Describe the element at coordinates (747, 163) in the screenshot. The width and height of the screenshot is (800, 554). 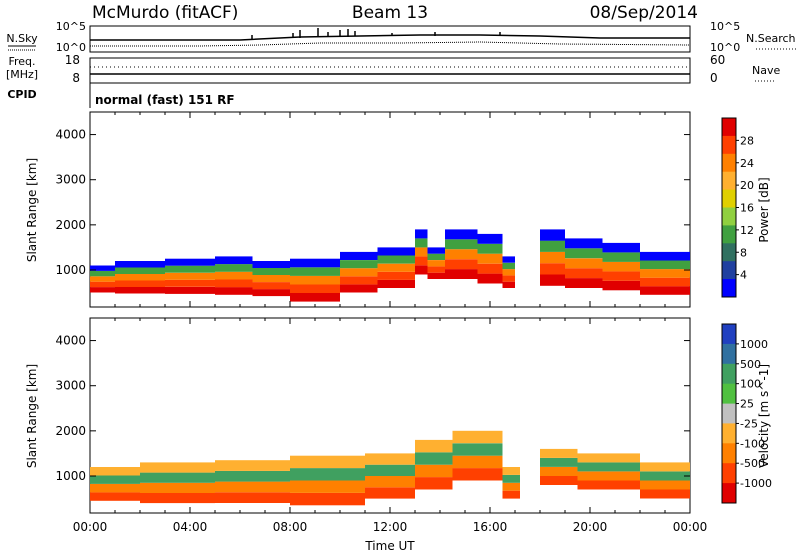
I see `colorbar-tick-label-1: 24` at that location.